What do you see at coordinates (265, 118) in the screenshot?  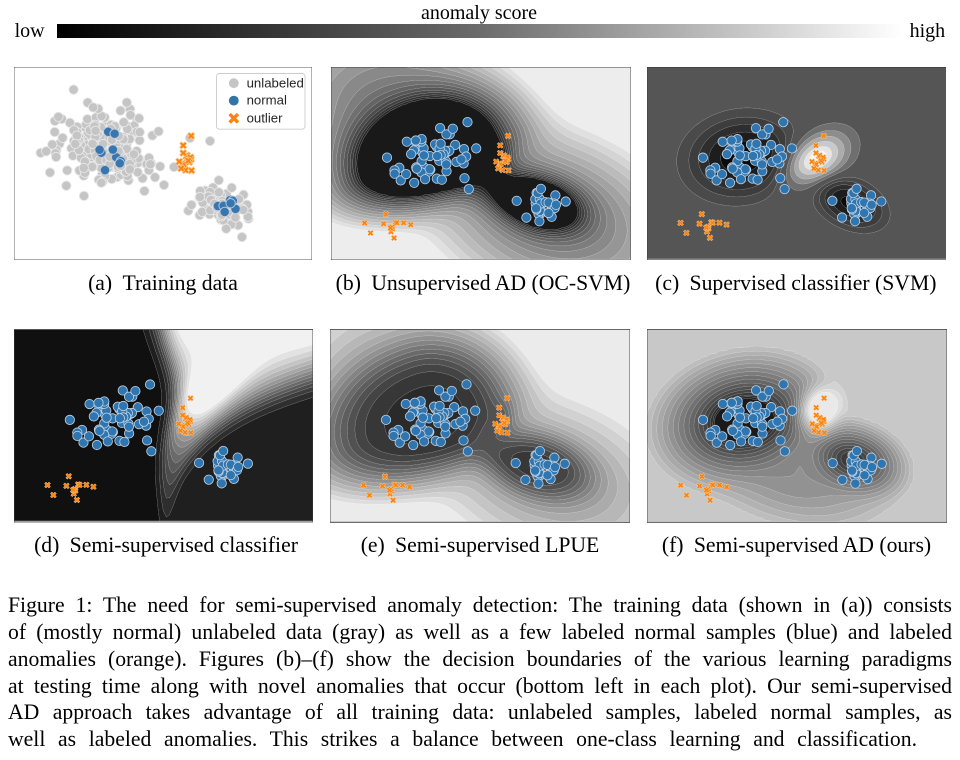 I see `svg-text: outlier` at bounding box center [265, 118].